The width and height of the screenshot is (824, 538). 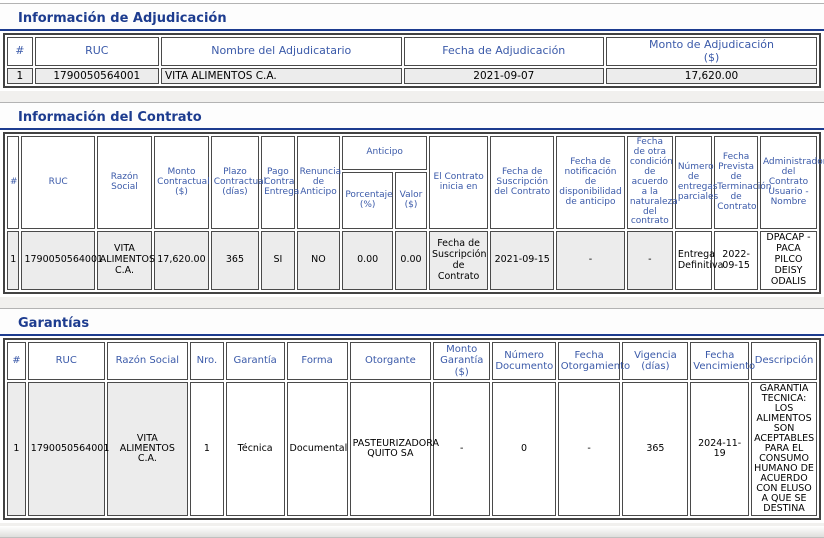 What do you see at coordinates (13, 260) in the screenshot?
I see `contract-cell-num: 1` at bounding box center [13, 260].